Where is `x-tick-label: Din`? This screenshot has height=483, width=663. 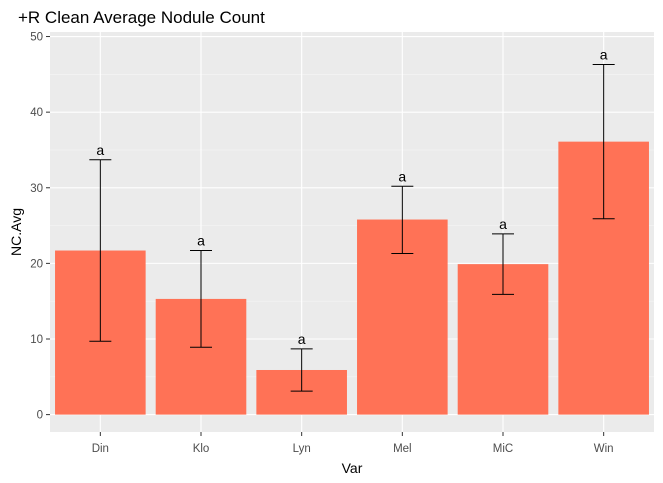
x-tick-label: Din is located at coordinates (100, 449).